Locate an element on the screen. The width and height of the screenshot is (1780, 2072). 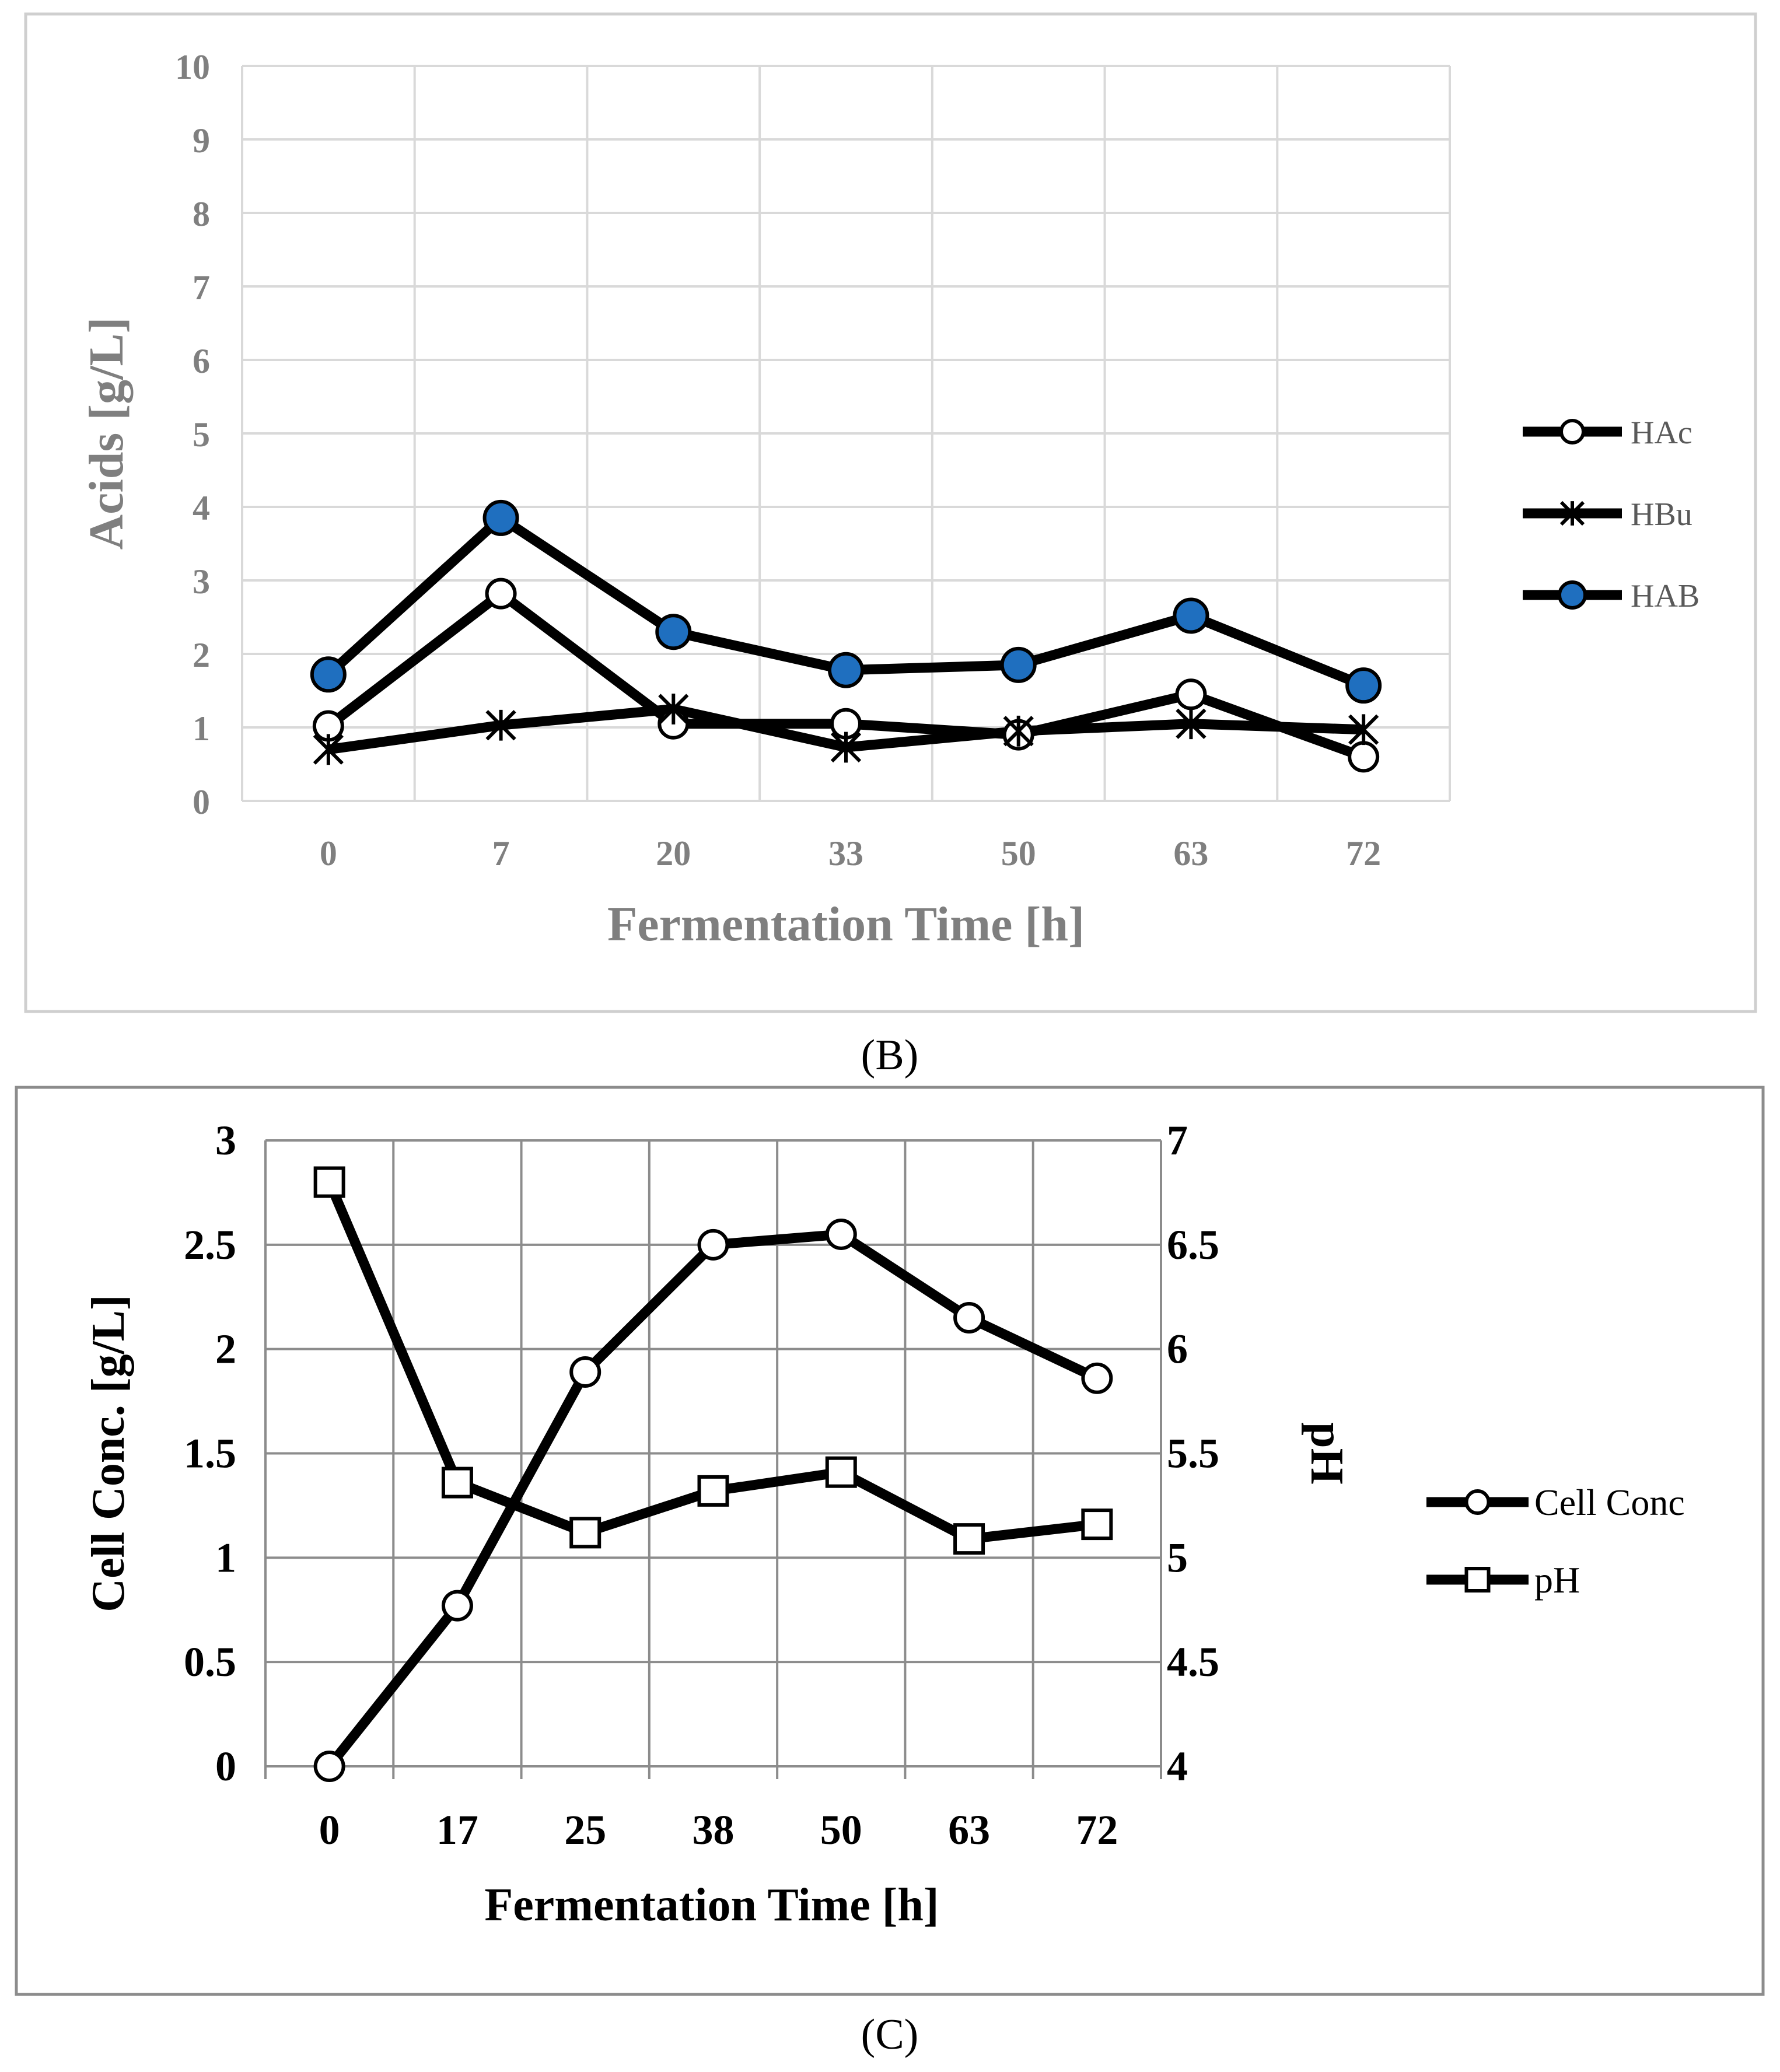
y2-tick-label: 5.5 is located at coordinates (1193, 1454).